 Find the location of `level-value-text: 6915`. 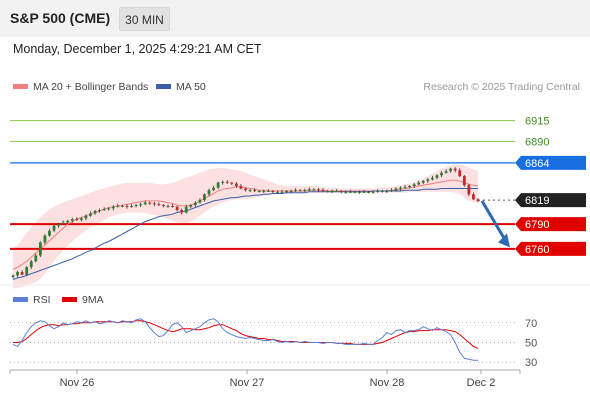

level-value-text: 6915 is located at coordinates (537, 122).